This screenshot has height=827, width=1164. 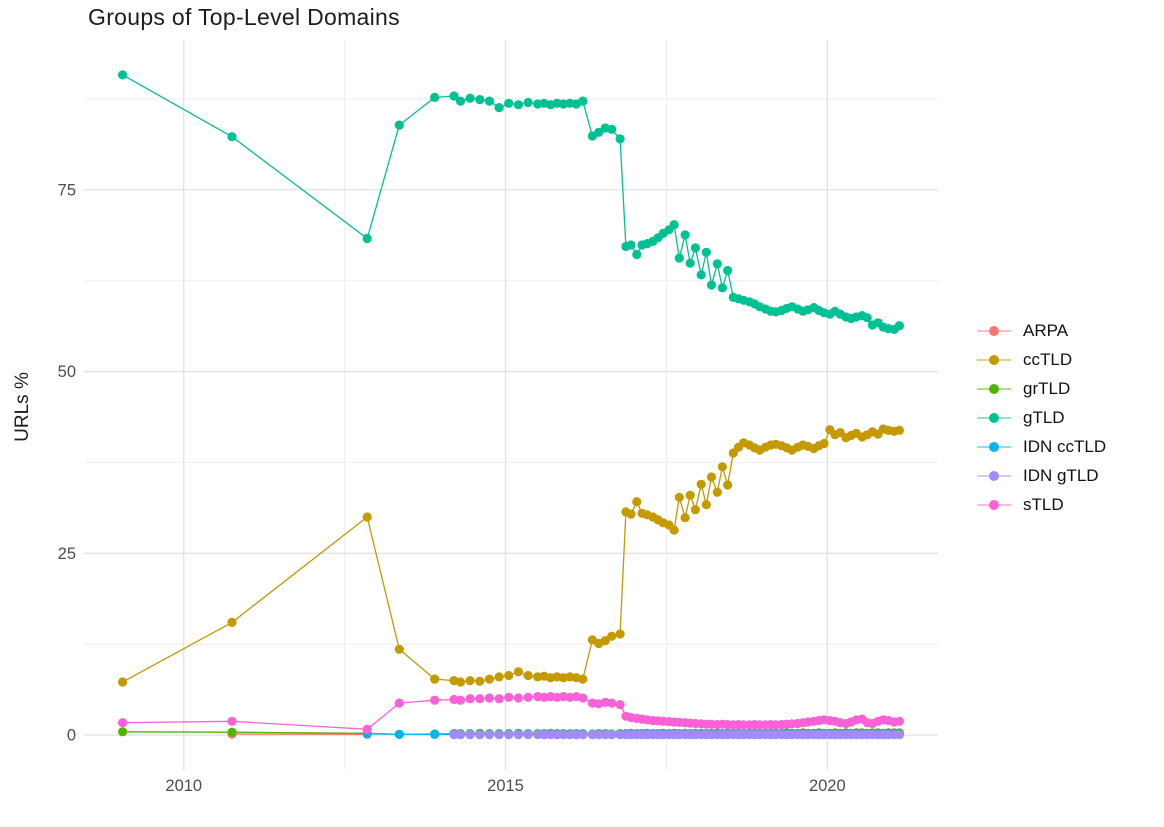 What do you see at coordinates (67, 372) in the screenshot?
I see `y-tick-label: 50` at bounding box center [67, 372].